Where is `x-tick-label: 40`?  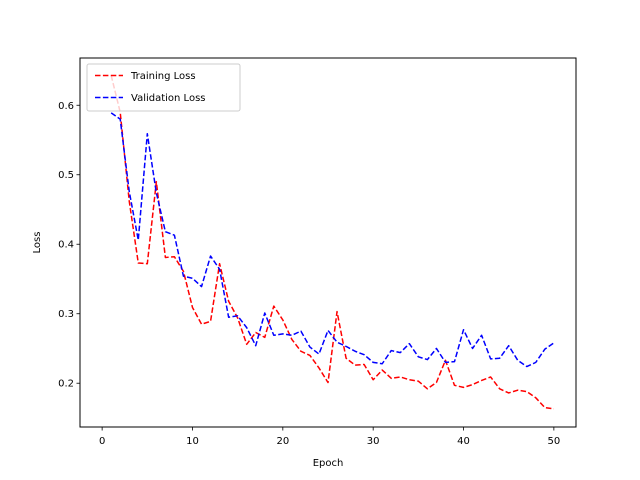 x-tick-label: 40 is located at coordinates (463, 441).